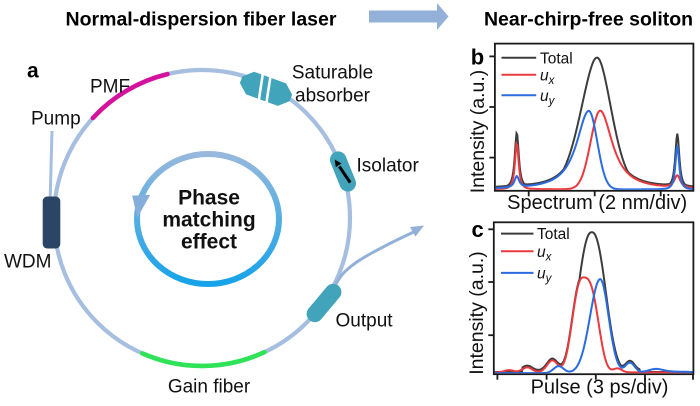 This screenshot has height=406, width=700. I want to click on svg-text: matching, so click(208, 220).